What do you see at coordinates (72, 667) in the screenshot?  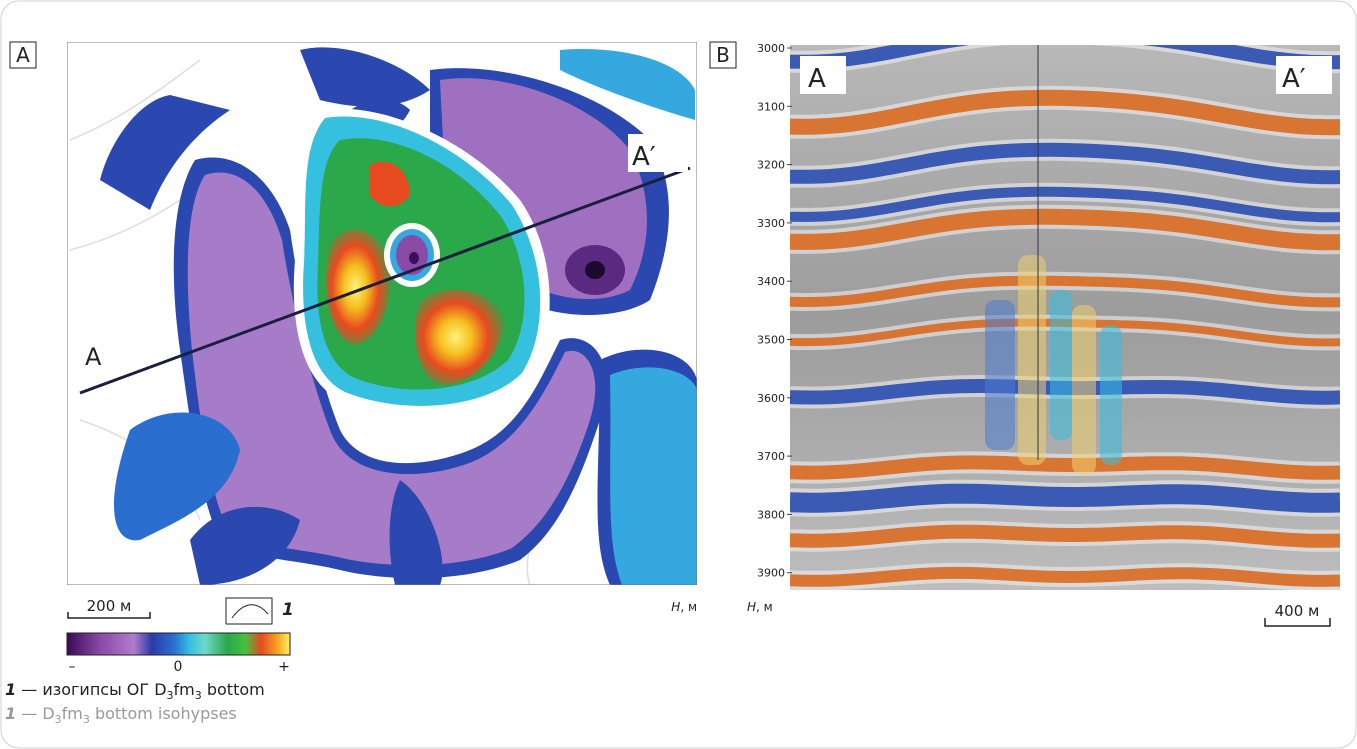 I see `colorbar-min: –` at bounding box center [72, 667].